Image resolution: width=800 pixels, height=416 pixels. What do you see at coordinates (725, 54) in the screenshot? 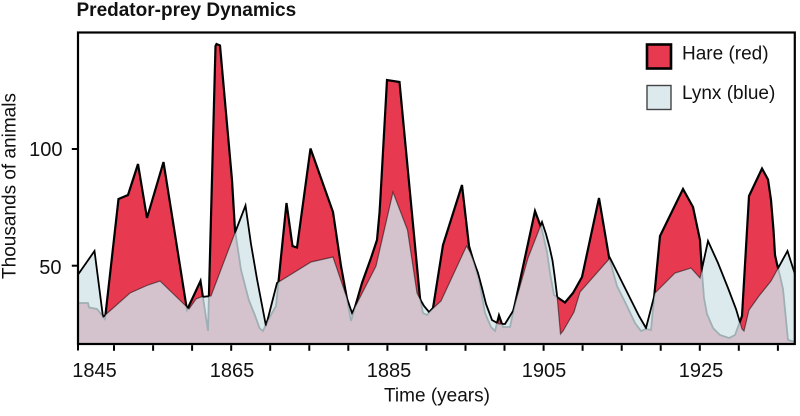
I see `svg-text: Hare (red)` at bounding box center [725, 54].